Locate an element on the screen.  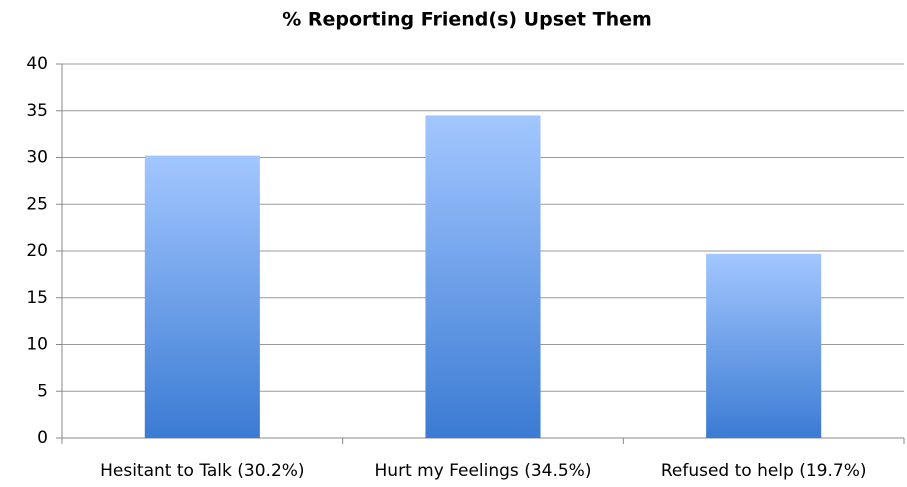
x-tick-label: Refused to help (19.7%) is located at coordinates (764, 471).